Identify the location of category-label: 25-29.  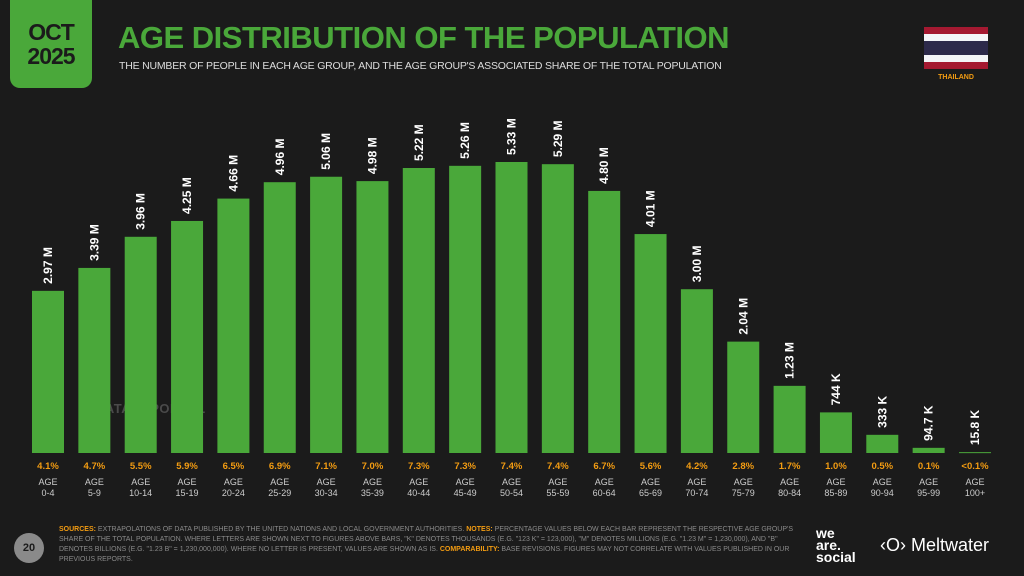
(279, 493).